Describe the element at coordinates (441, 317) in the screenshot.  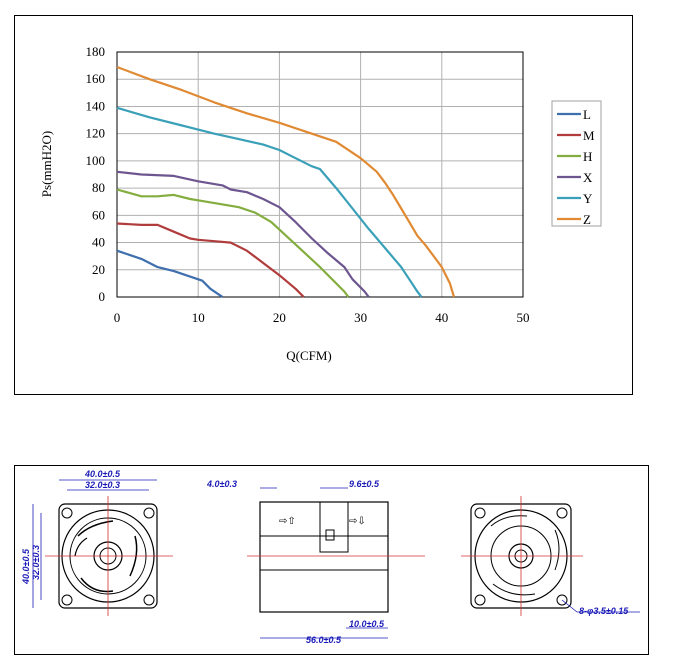
I see `x-tick-label: 40` at that location.